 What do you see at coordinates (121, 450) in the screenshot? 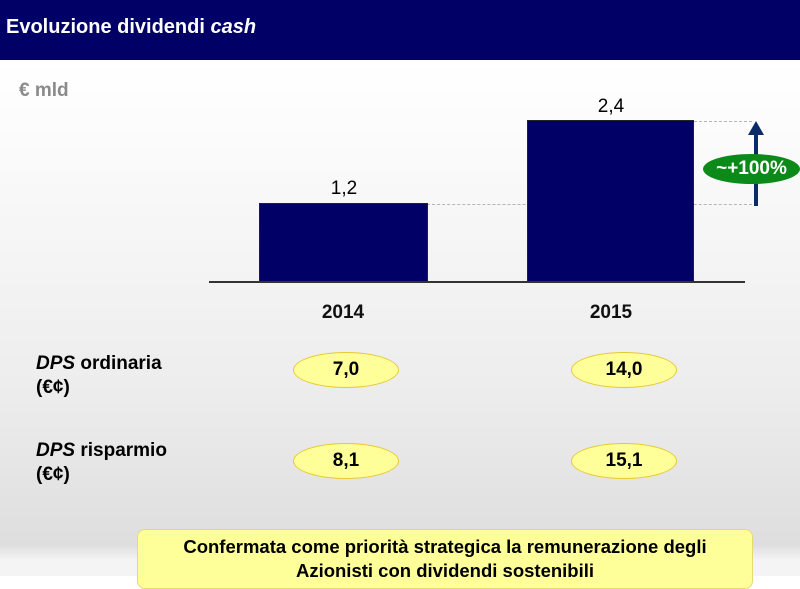
I see `dps-type: risparmio` at bounding box center [121, 450].